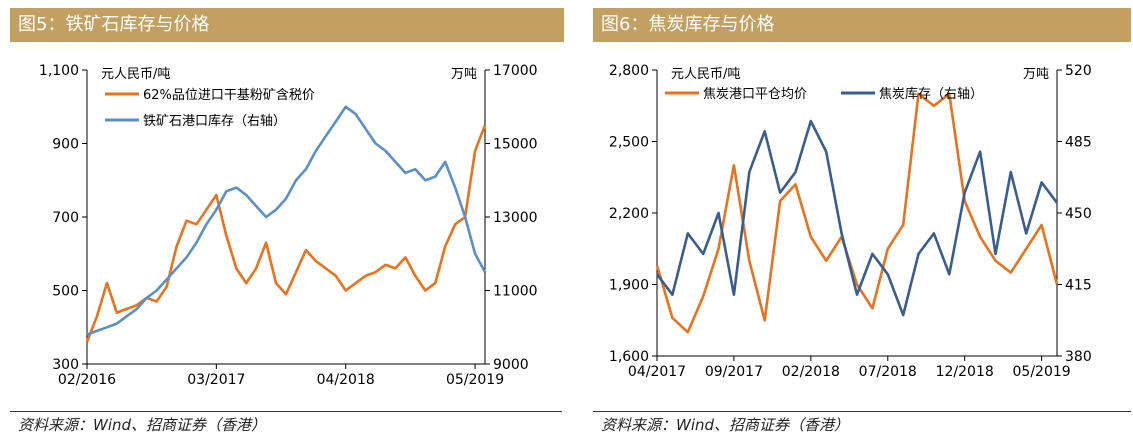 The width and height of the screenshot is (1133, 447). I want to click on right-tick-label: 380, so click(1078, 357).